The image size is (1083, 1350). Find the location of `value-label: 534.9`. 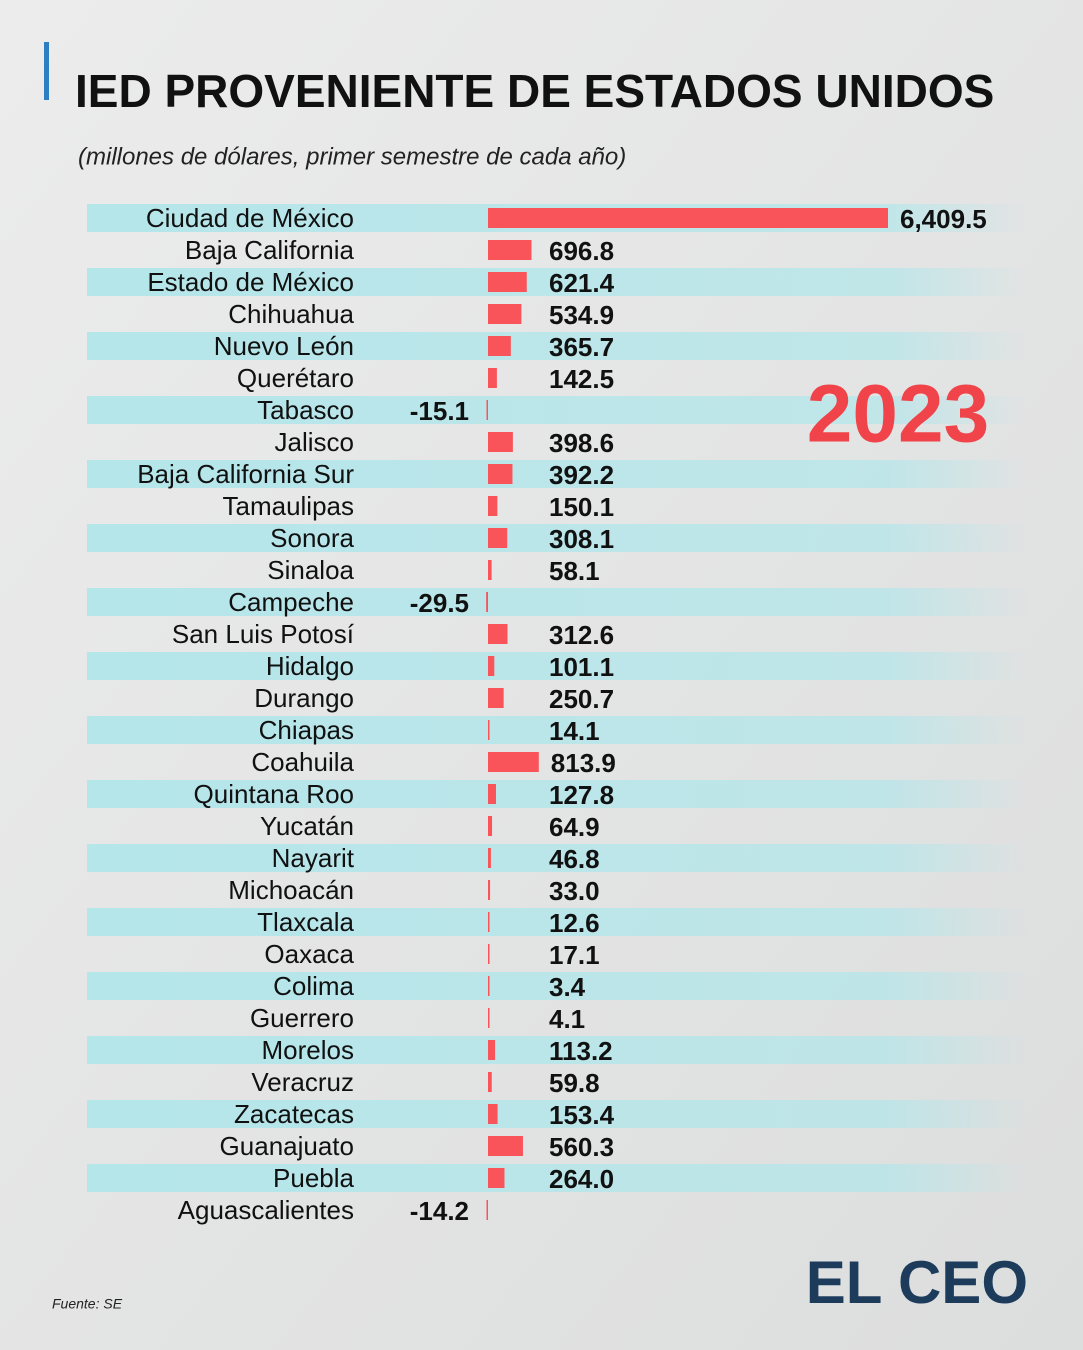

value-label: 534.9 is located at coordinates (581, 315).